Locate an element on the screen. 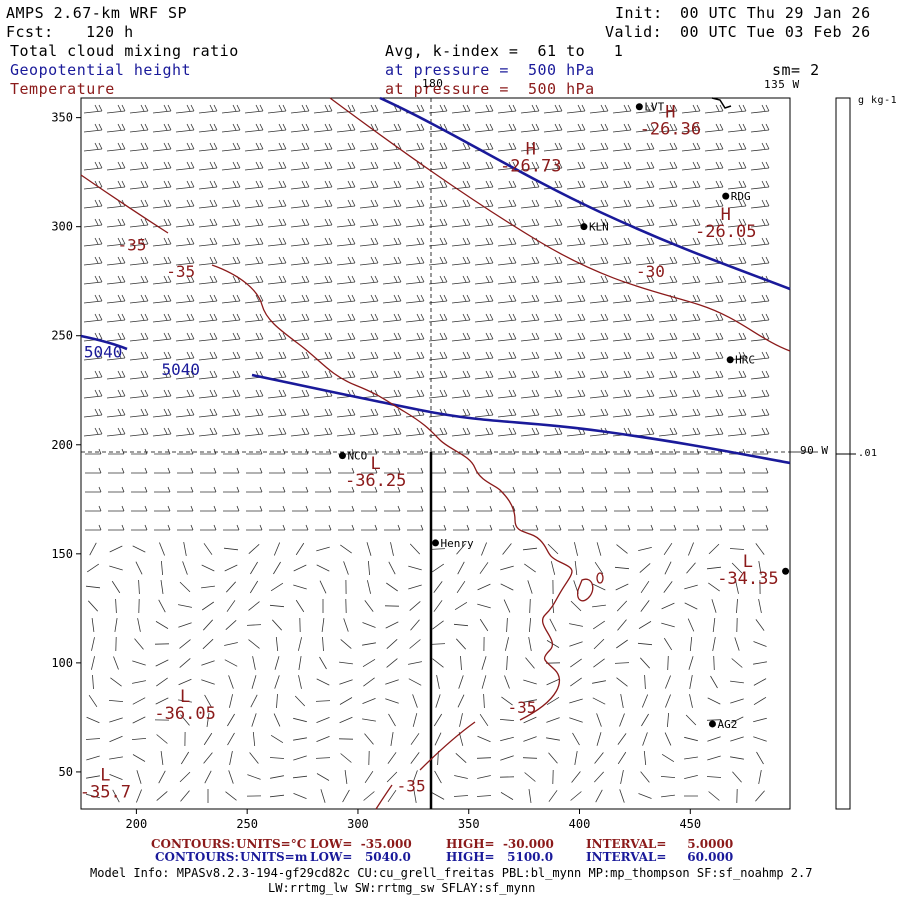  colorbar-unit-label: g kg-1 is located at coordinates (878, 100).